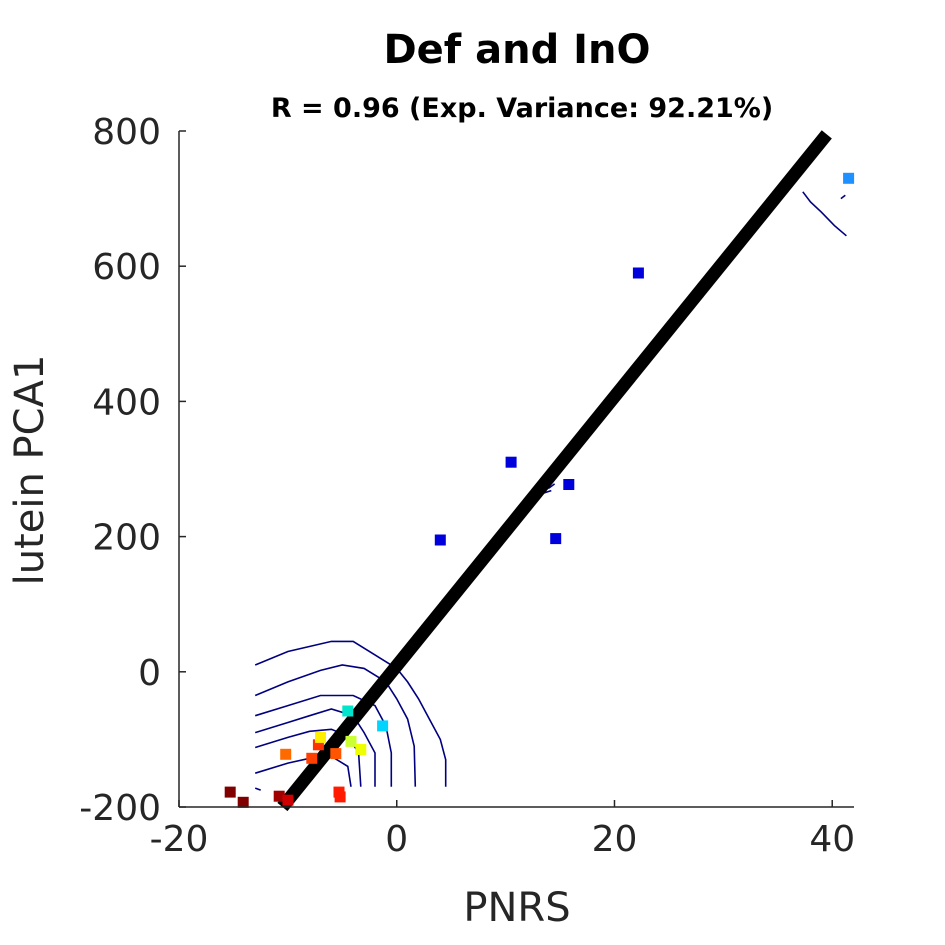  I want to click on y-tick-label: 200, so click(126, 538).